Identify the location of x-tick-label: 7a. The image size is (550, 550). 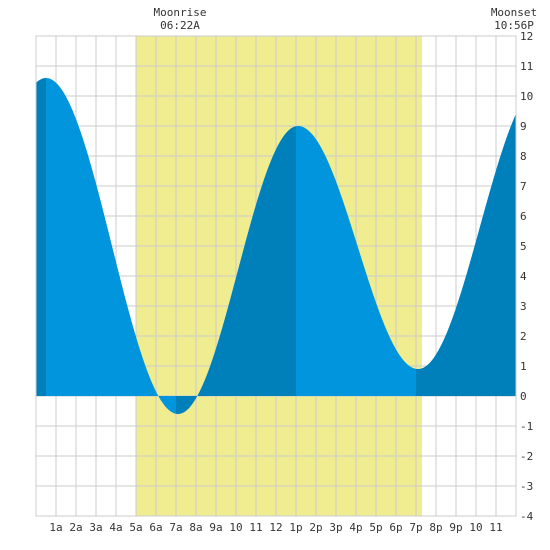
(175, 527).